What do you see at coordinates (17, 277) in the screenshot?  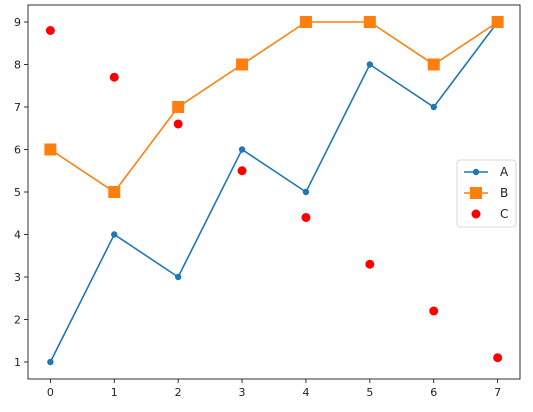 I see `y-tick-label: 3` at bounding box center [17, 277].